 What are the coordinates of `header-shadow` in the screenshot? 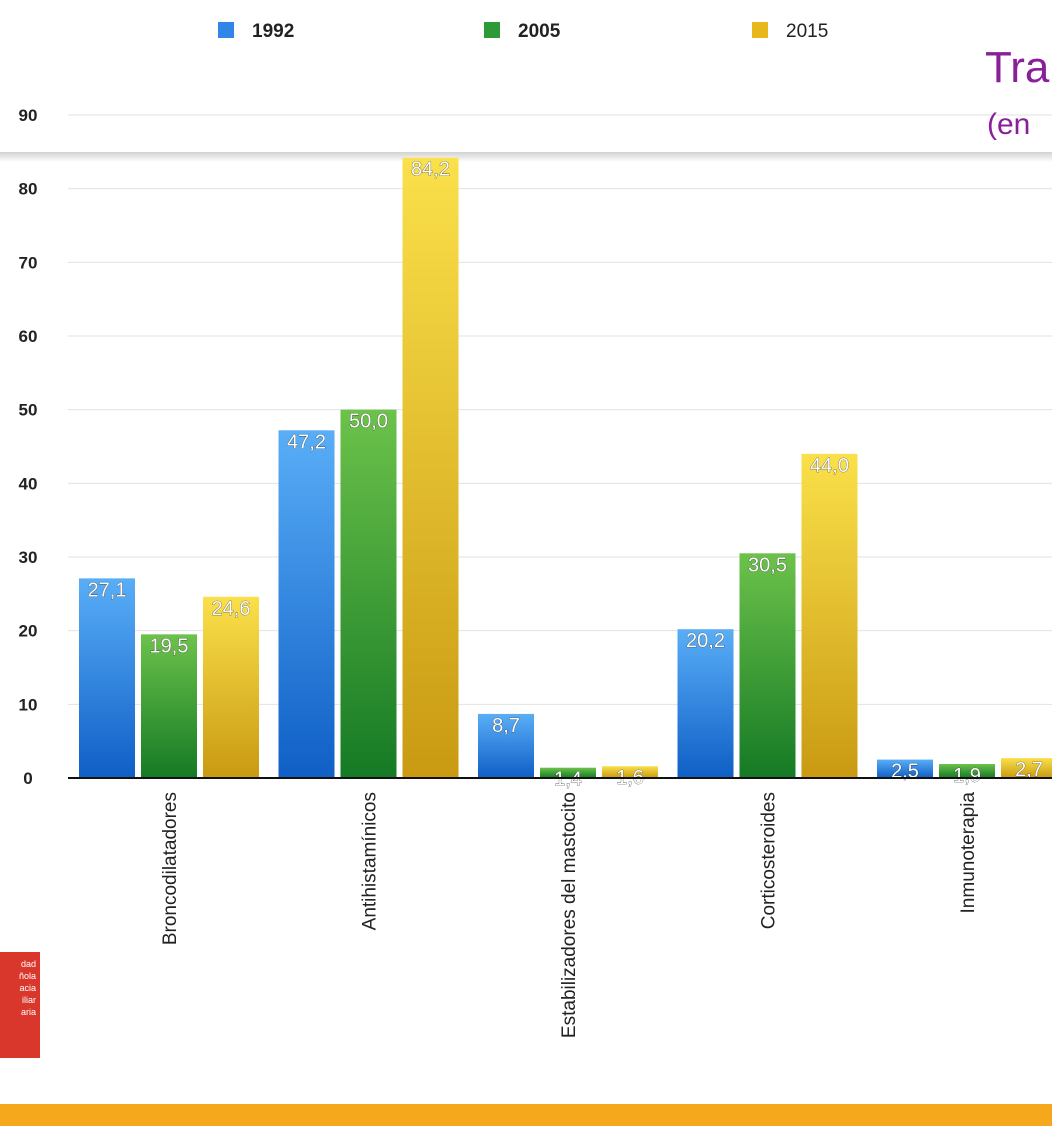 It's located at (526, 157).